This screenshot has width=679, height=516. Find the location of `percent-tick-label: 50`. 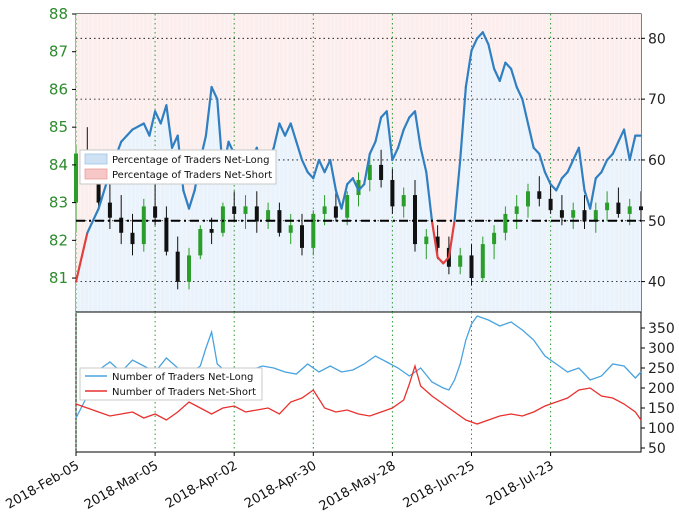

percent-tick-label: 50 is located at coordinates (657, 222).